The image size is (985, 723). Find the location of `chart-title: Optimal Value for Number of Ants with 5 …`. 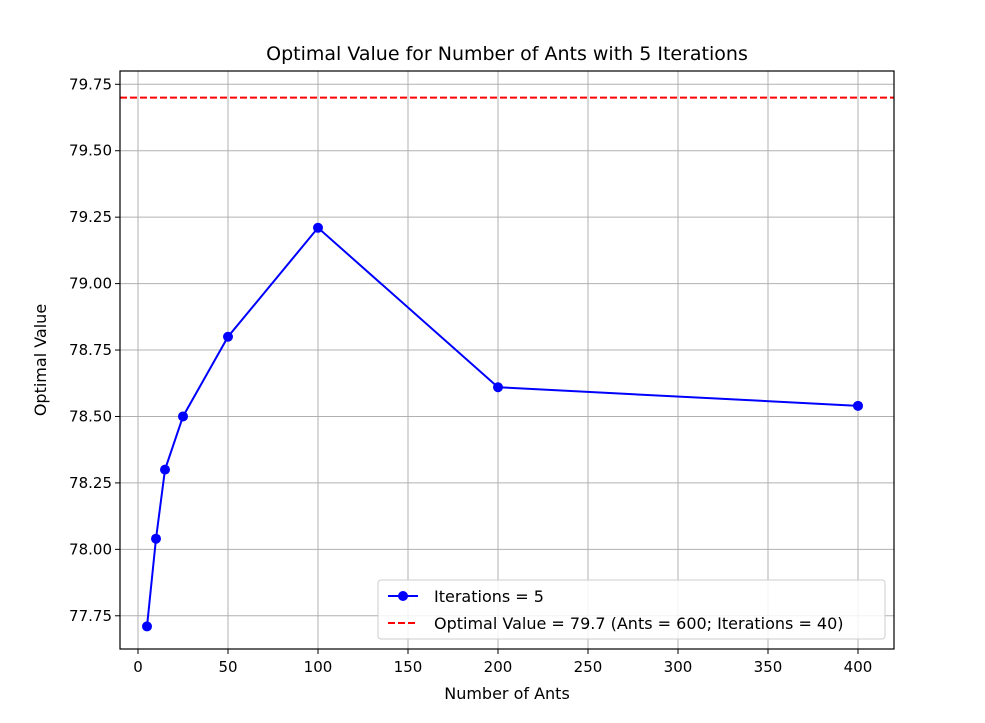

chart-title: Optimal Value for Number of Ants with 5 … is located at coordinates (507, 54).